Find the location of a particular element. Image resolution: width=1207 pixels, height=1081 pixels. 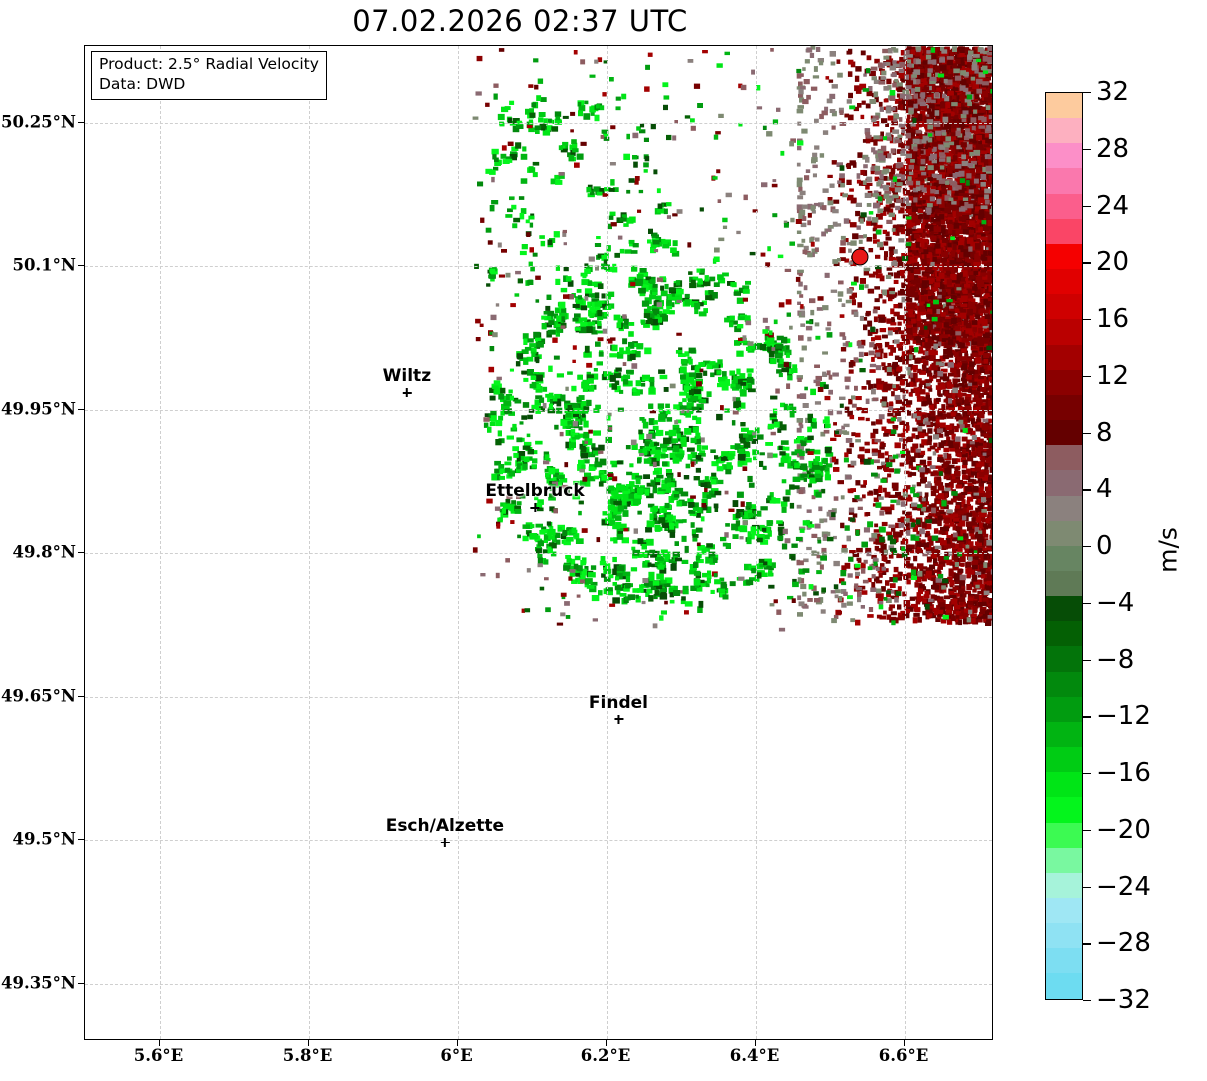

lat-tick-mark is located at coordinates (81, 409).